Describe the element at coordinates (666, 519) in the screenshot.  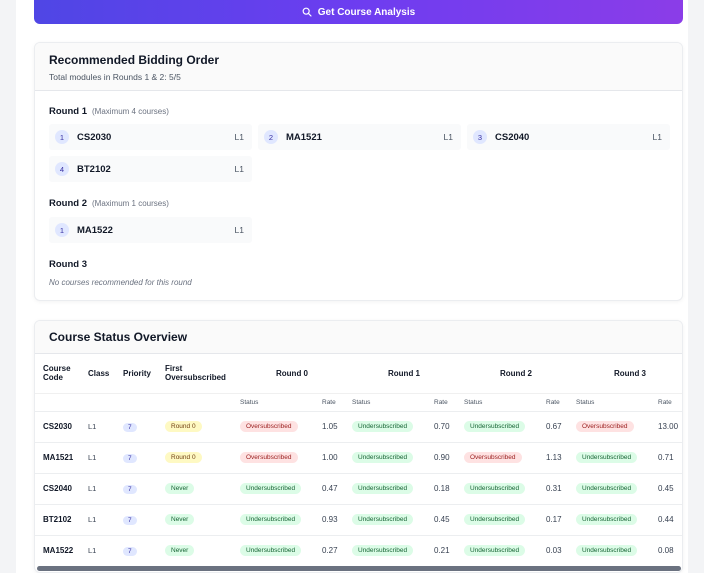
I see `rate-cell: 0.44` at that location.